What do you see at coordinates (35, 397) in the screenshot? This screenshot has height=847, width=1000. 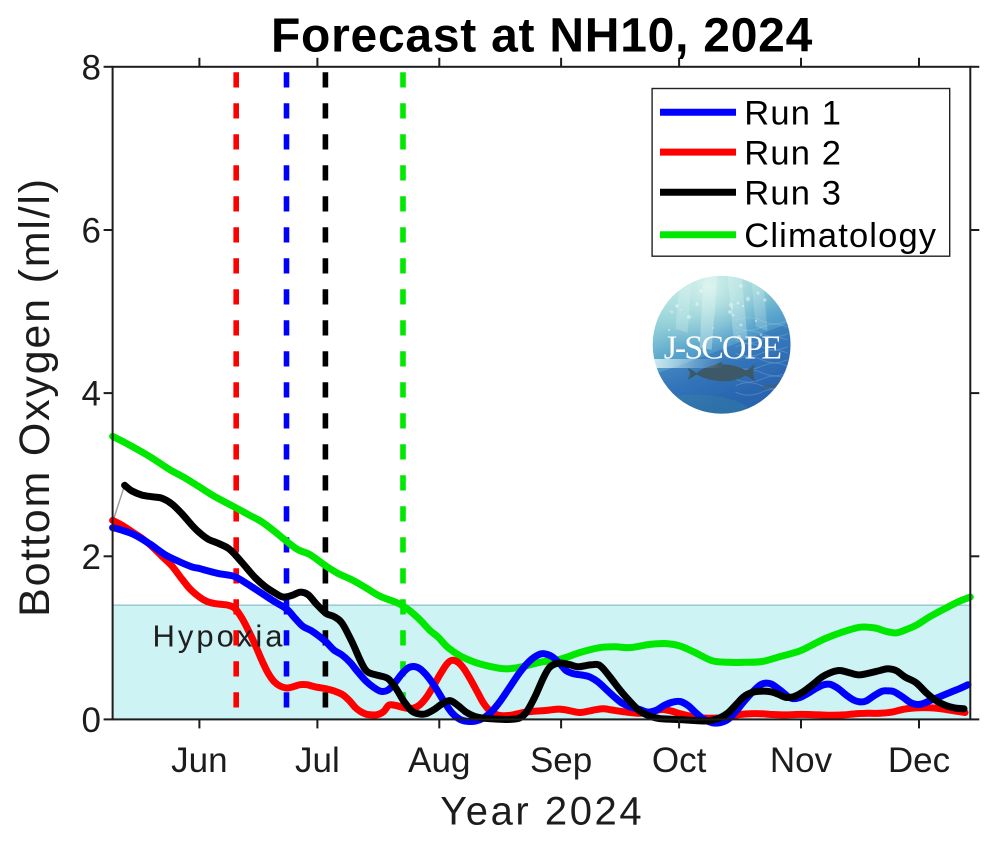 I see `svg-text: Bottom Oxygen (ml/l)` at bounding box center [35, 397].